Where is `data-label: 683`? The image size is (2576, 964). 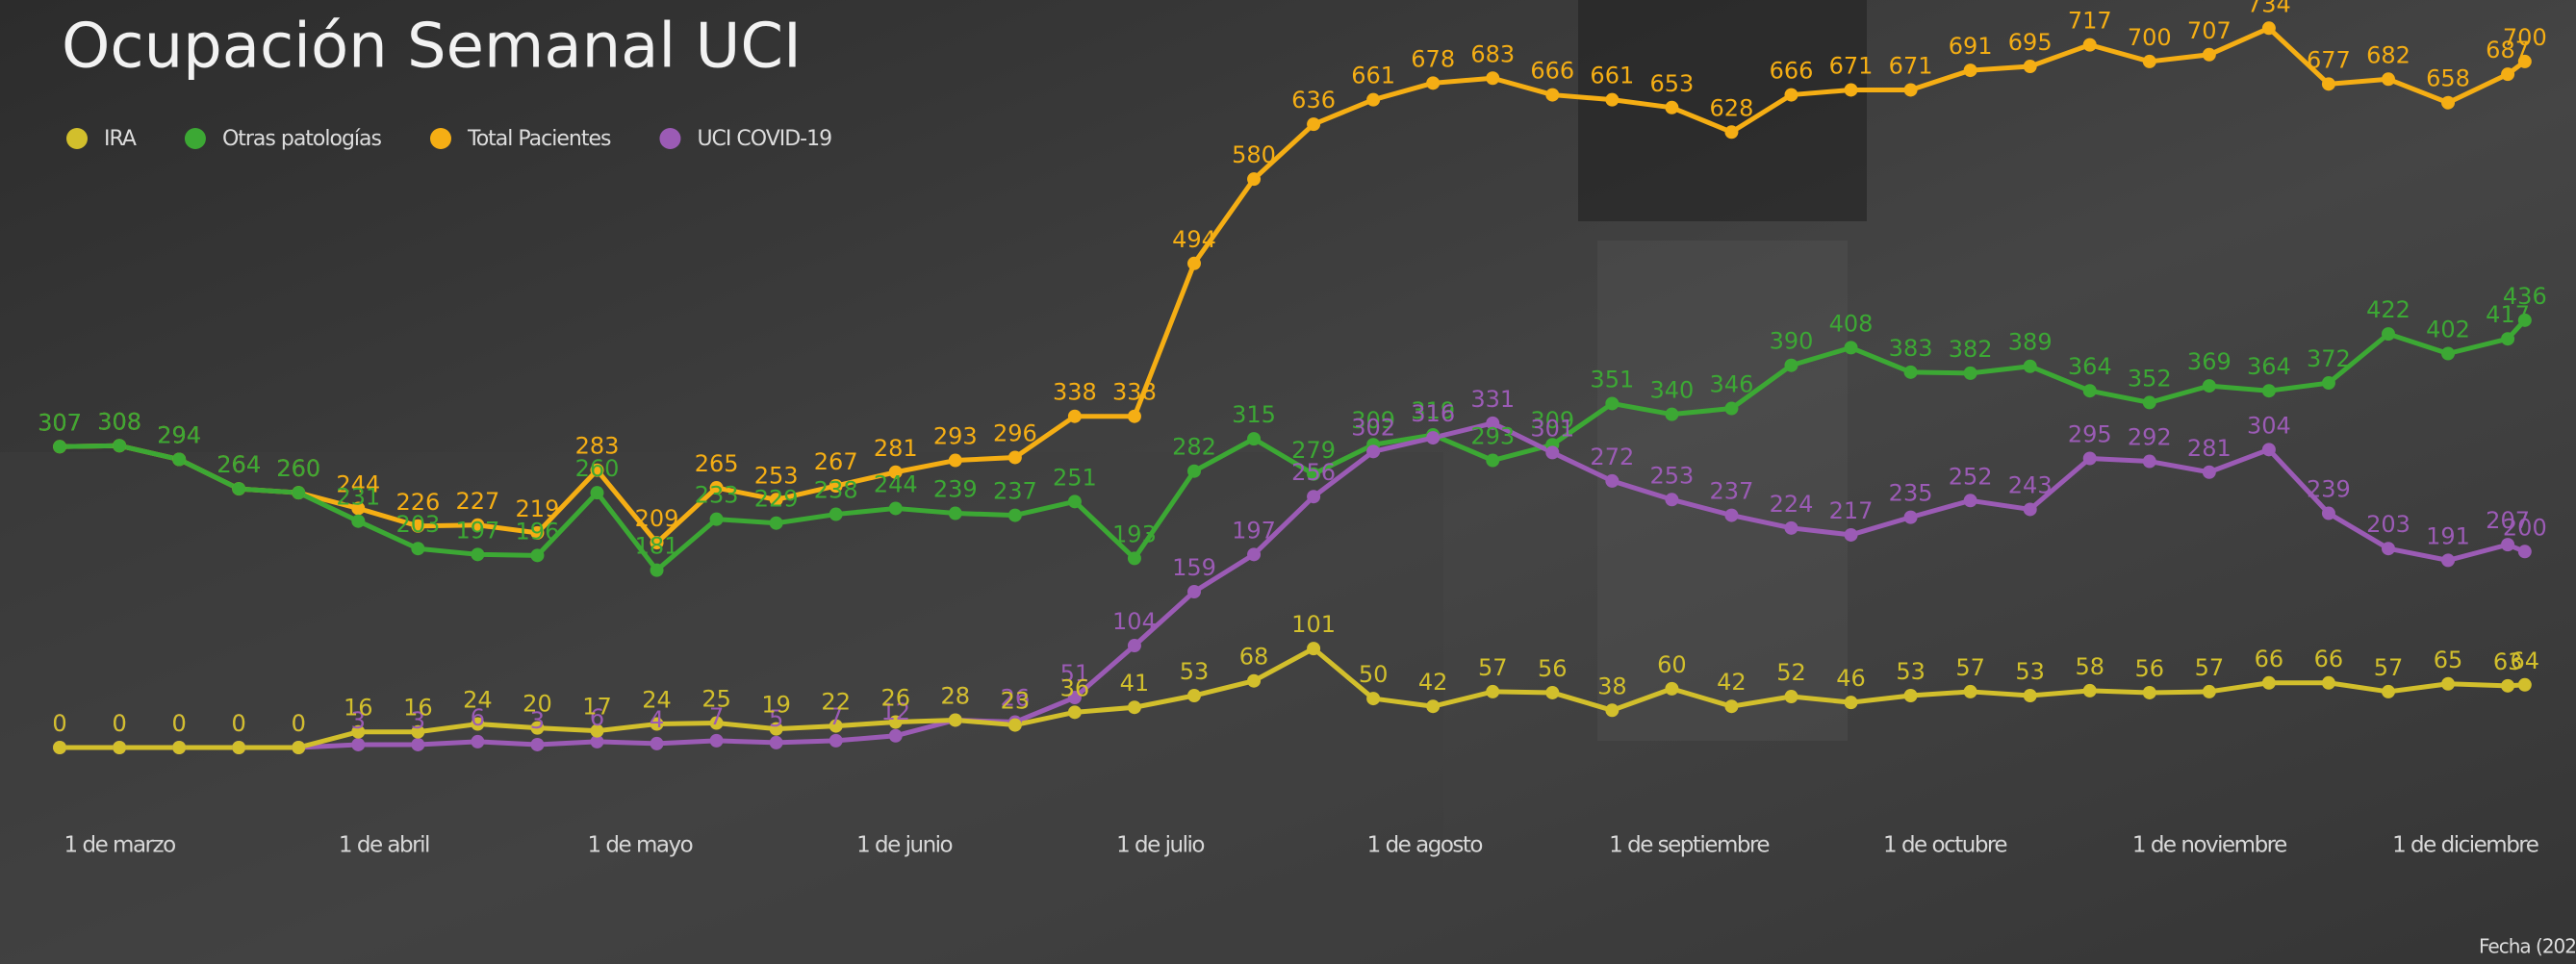
data-label: 683 is located at coordinates (1492, 54).